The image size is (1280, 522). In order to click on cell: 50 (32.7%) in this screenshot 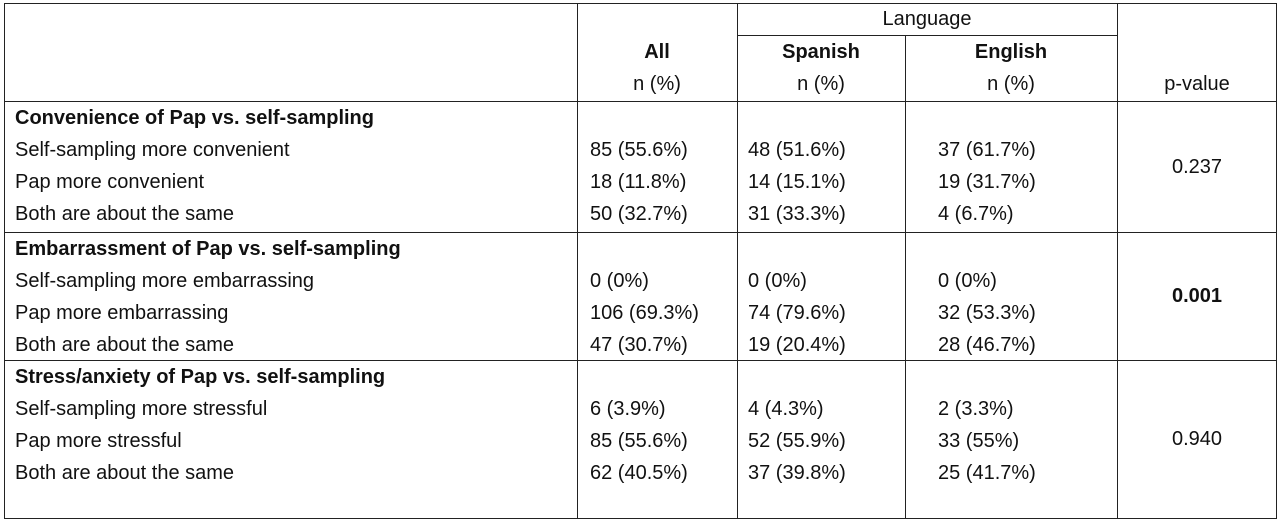, I will do `click(639, 214)`.